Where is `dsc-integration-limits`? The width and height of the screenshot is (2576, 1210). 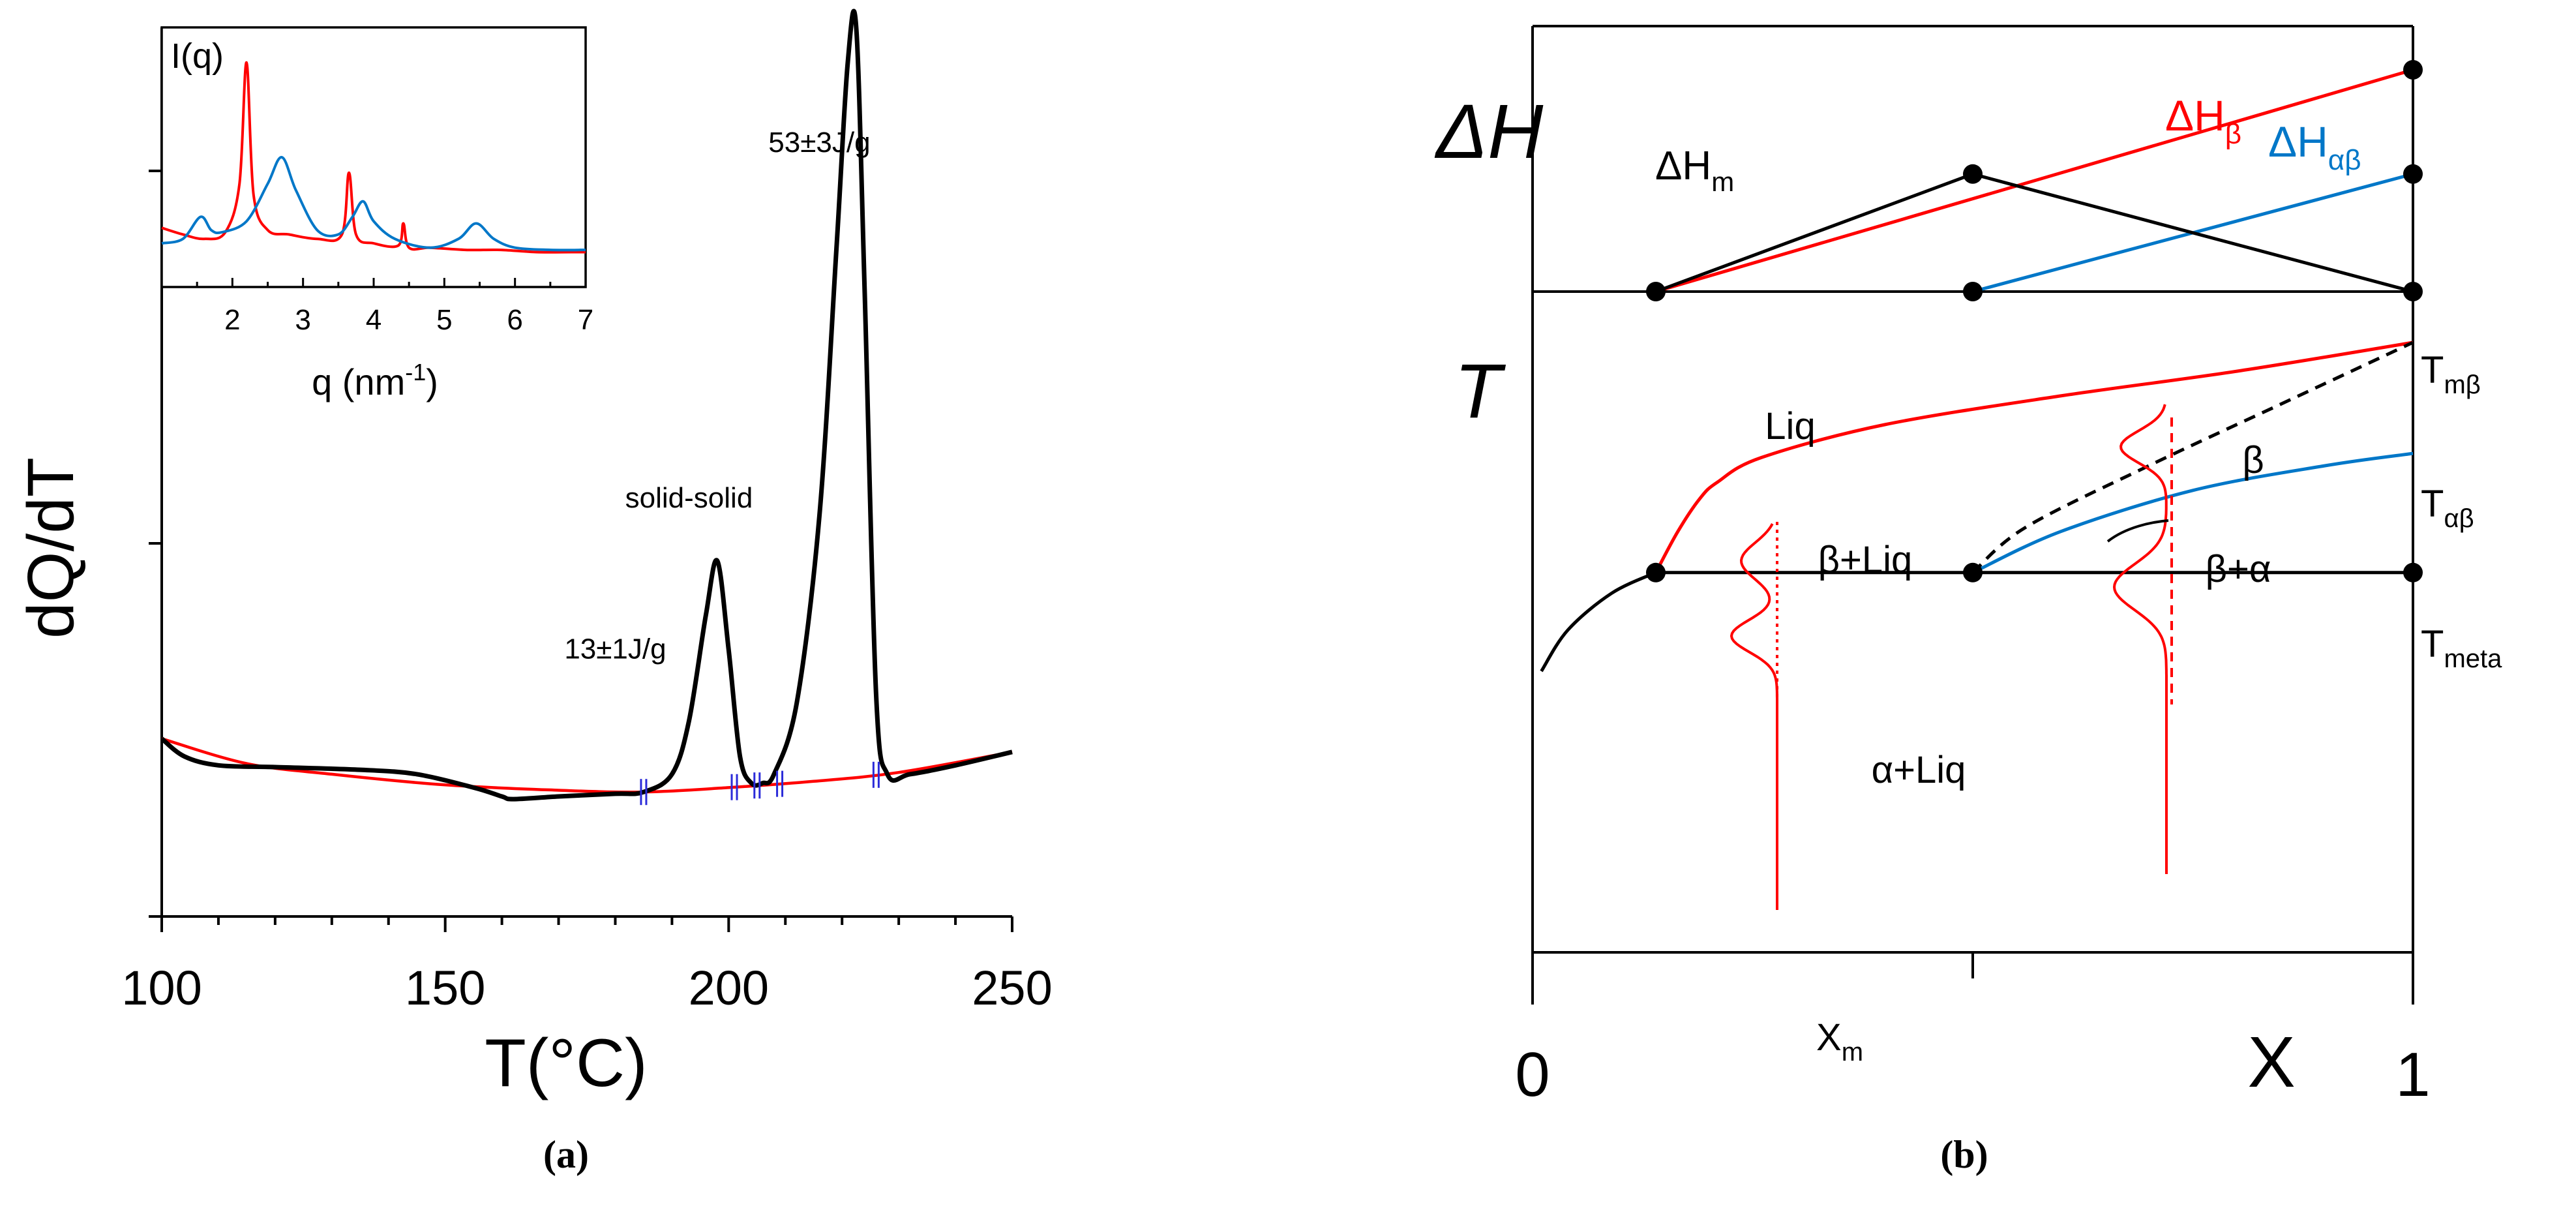 dsc-integration-limits is located at coordinates (760, 783).